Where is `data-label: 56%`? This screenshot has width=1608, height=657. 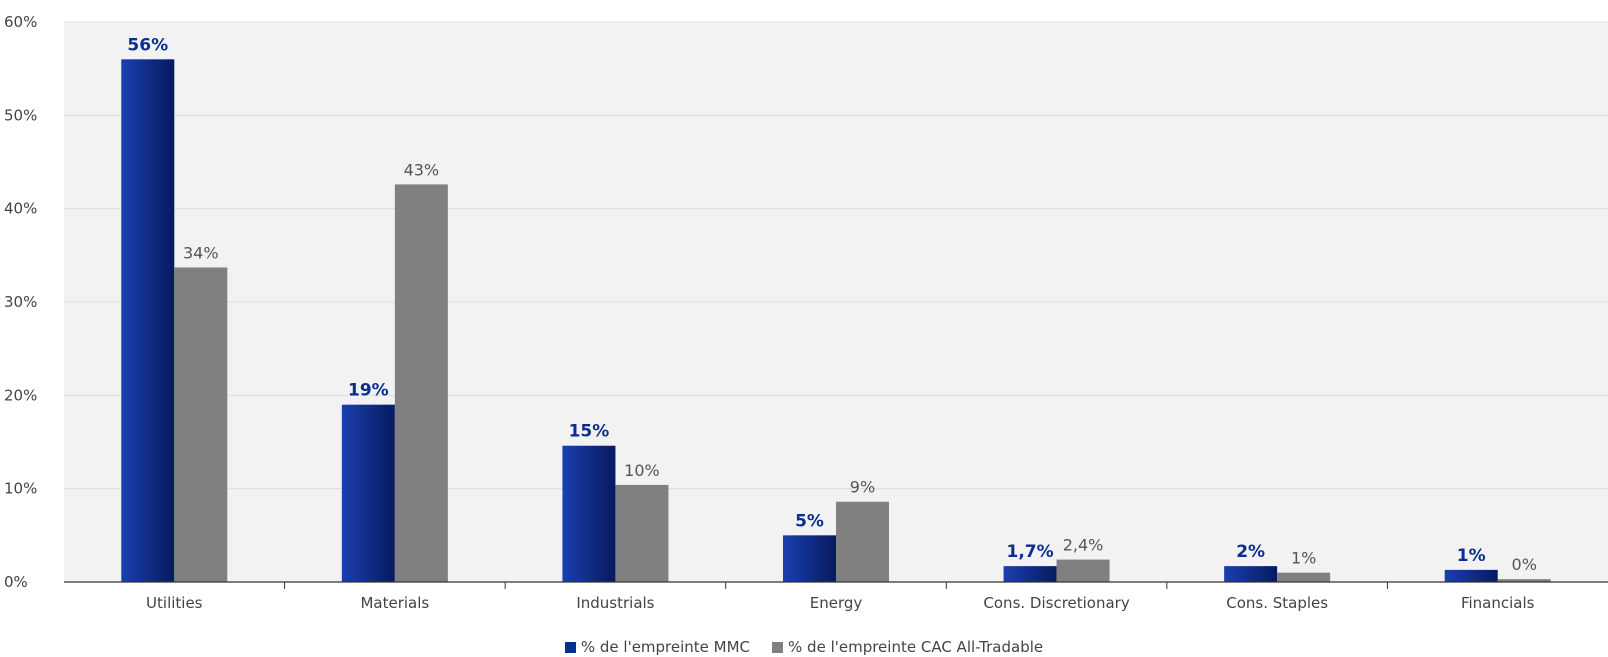 data-label: 56% is located at coordinates (147, 45).